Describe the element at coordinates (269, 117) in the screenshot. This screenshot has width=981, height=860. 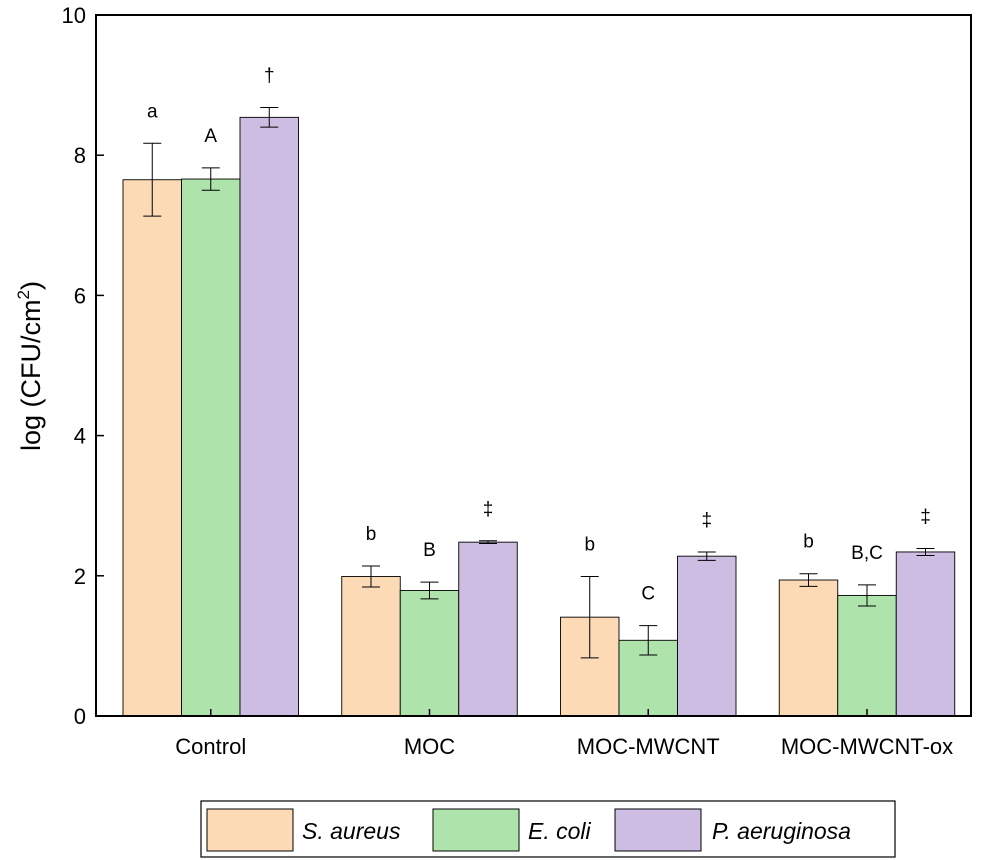
I see `error-bar-p-aeruginosa-control` at that location.